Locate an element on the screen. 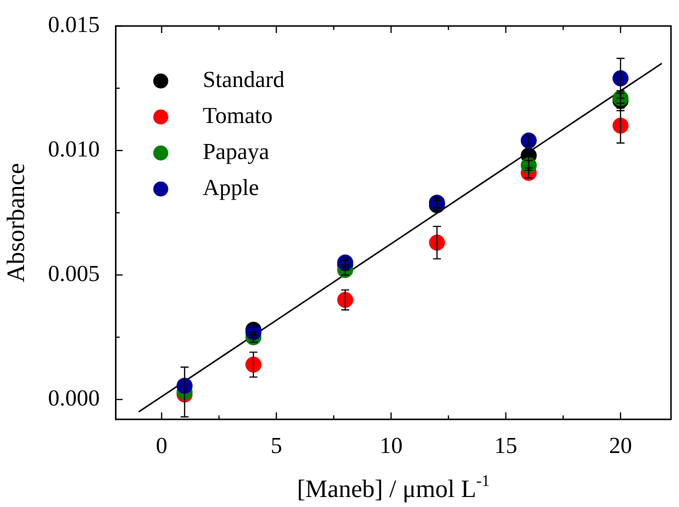 The height and width of the screenshot is (507, 679). y-axis-title: Absorbance is located at coordinates (16, 222).